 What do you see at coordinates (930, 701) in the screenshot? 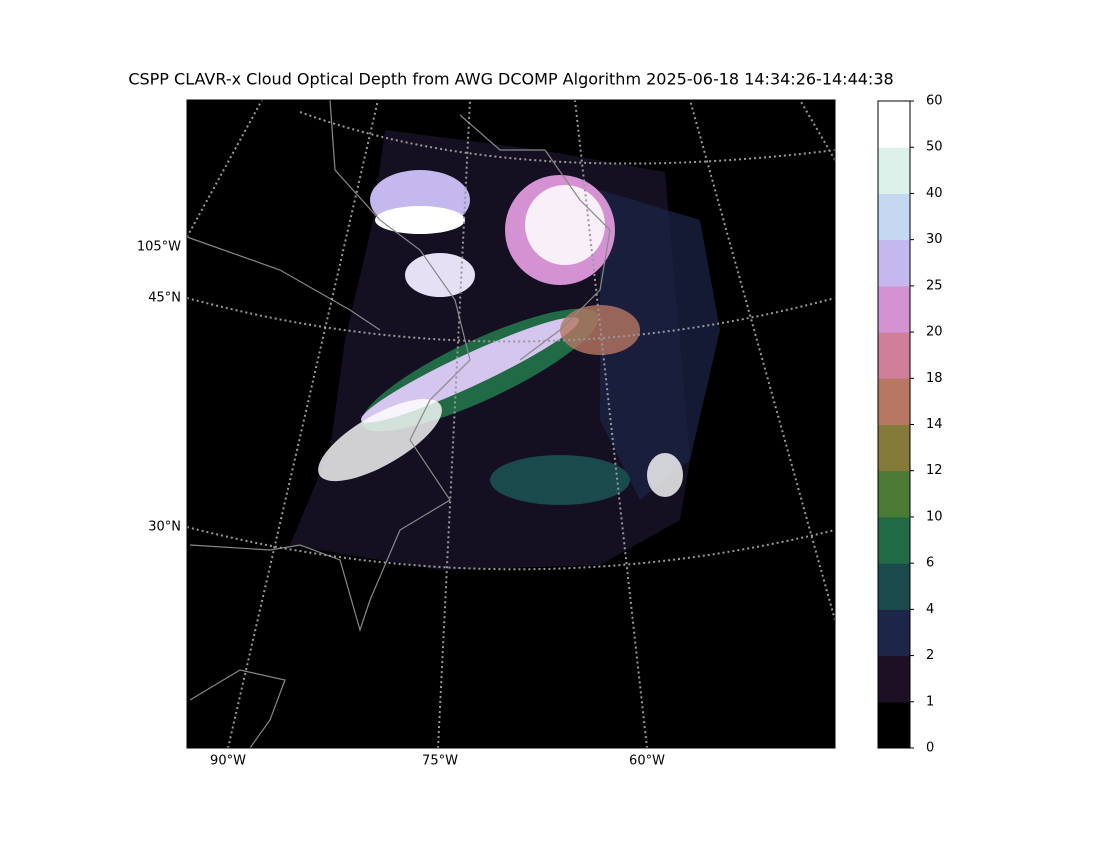
I see `colorbar-tick-label: 1` at bounding box center [930, 701].